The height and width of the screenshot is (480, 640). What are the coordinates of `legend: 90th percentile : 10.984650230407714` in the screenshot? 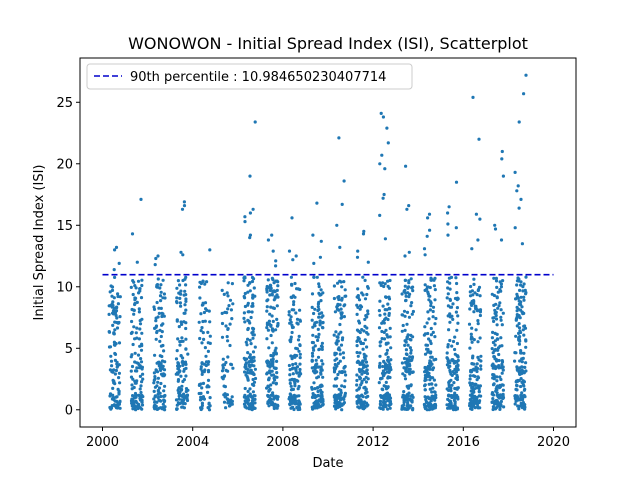 It's located at (249, 76).